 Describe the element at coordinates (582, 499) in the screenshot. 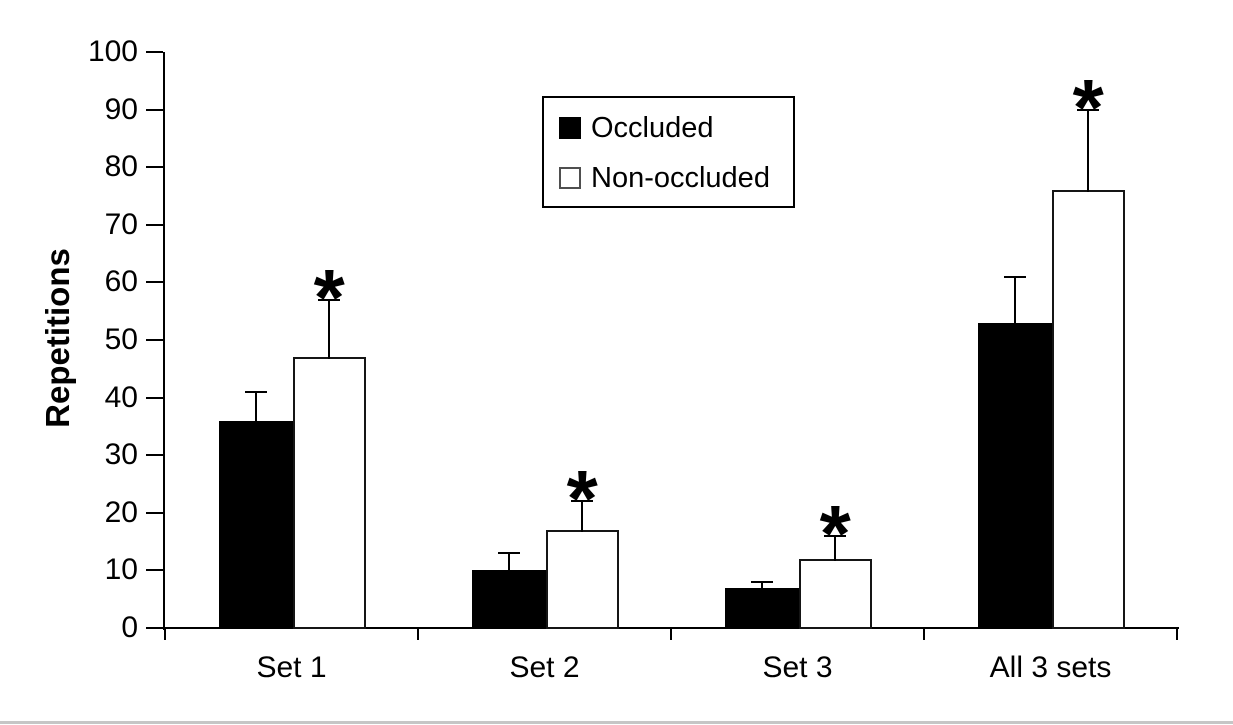

I see `significance-asterisk-set-2: *` at that location.